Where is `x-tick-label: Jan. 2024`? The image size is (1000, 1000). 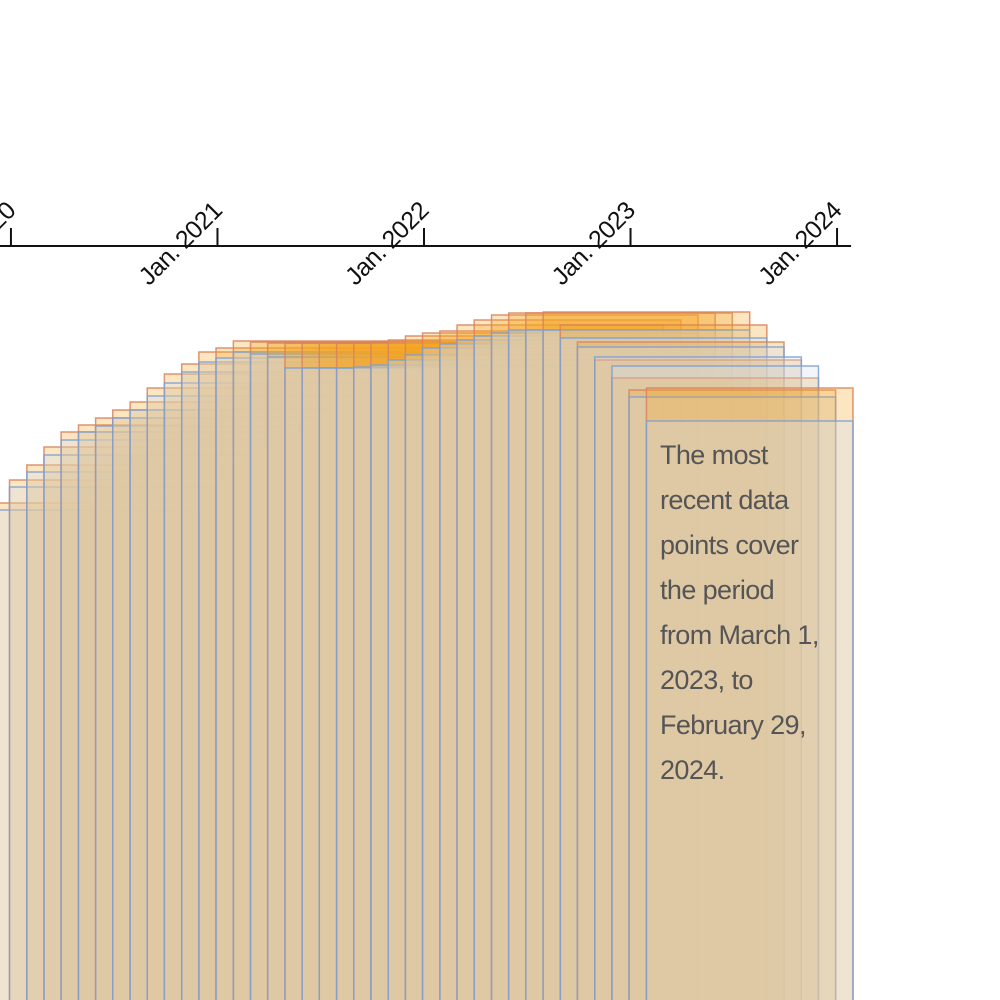 x-tick-label: Jan. 2024 is located at coordinates (800, 243).